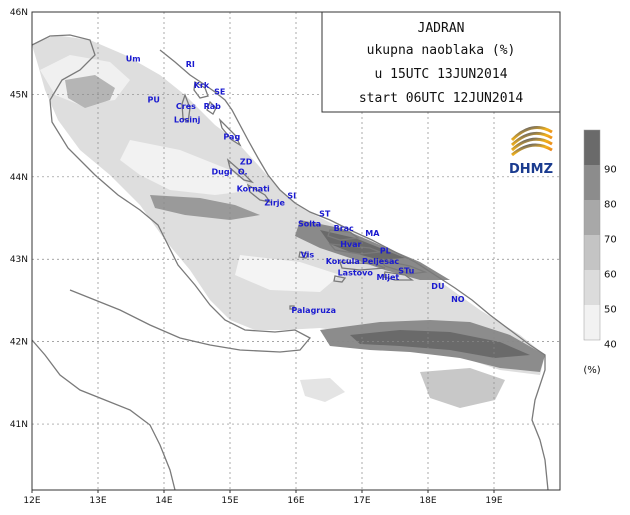  Describe the element at coordinates (385, 250) in the screenshot. I see `city-label: PL` at that location.